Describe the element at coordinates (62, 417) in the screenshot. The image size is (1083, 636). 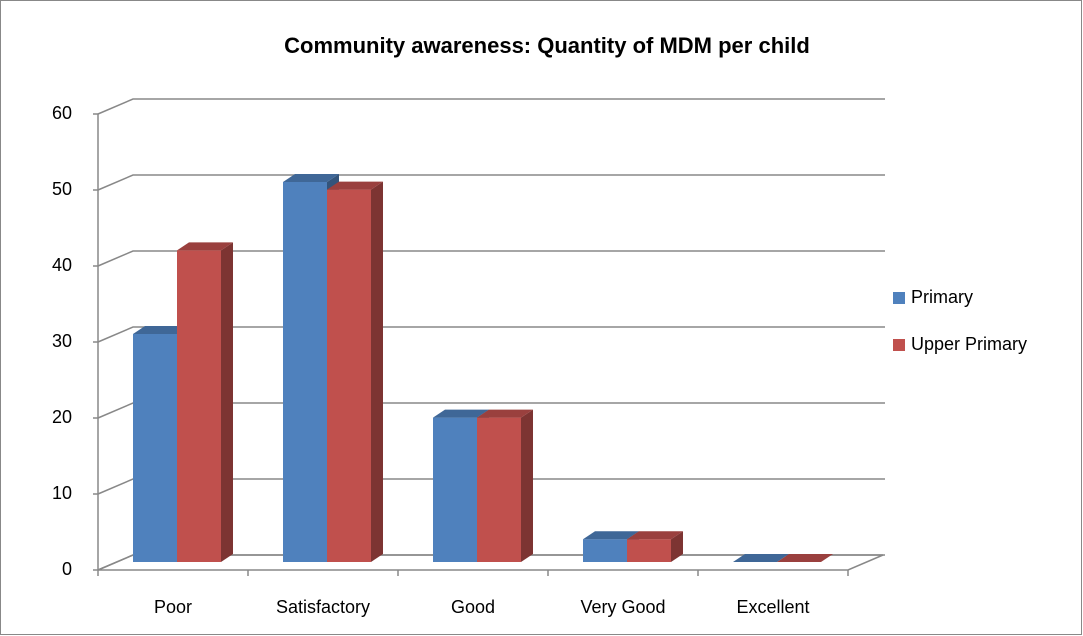
I see `y-tick-label: 20` at that location.